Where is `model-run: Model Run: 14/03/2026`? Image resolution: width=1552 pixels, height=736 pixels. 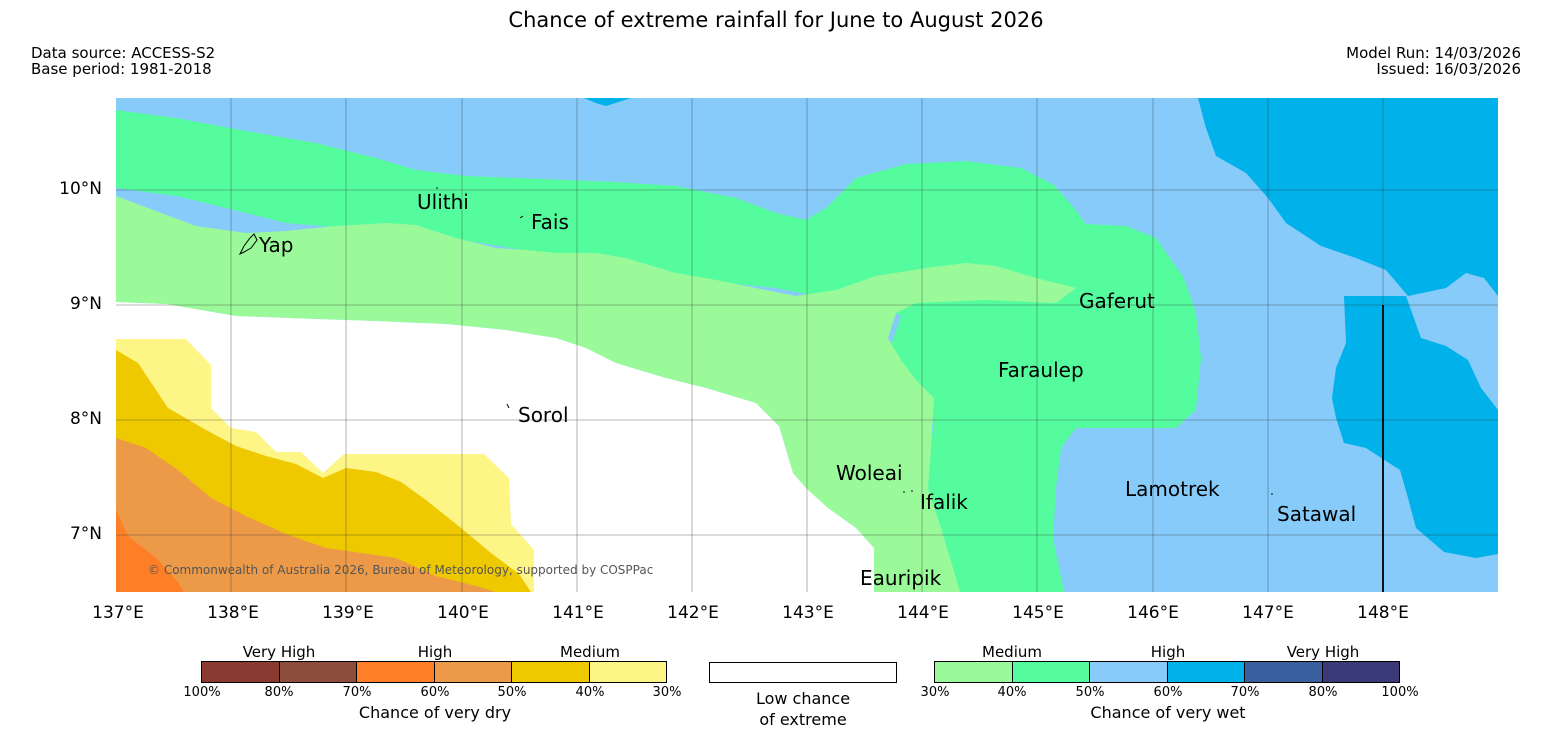
model-run: Model Run: 14/03/2026 is located at coordinates (1433, 53).